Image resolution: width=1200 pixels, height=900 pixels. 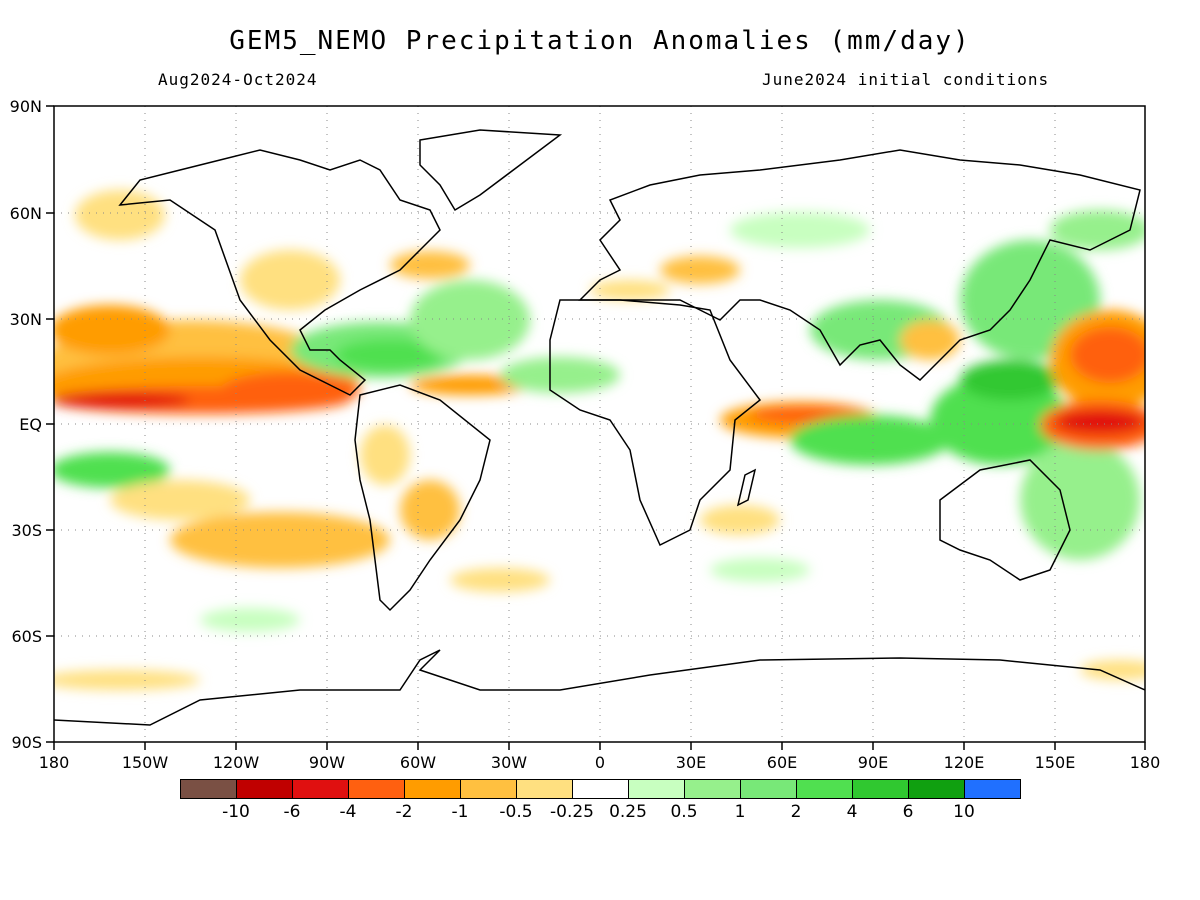 What do you see at coordinates (418, 762) in the screenshot?
I see `lon-label: 60W` at bounding box center [418, 762].